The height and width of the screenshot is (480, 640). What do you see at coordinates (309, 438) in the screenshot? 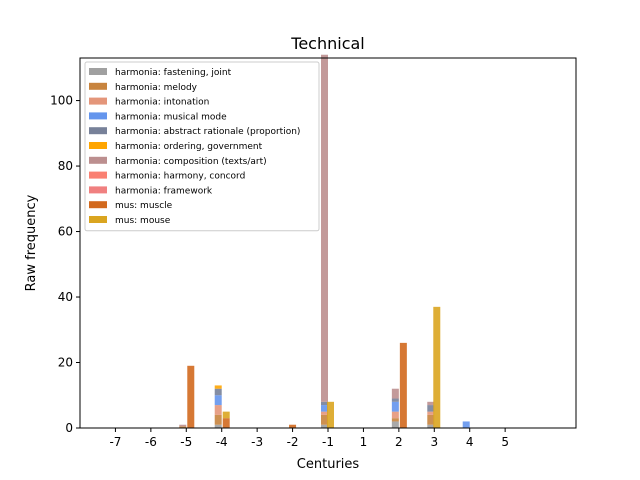
I see `x-axis: -7 -6 -5 -4 -3 -2 -1 1 2 3 4 5` at bounding box center [309, 438].